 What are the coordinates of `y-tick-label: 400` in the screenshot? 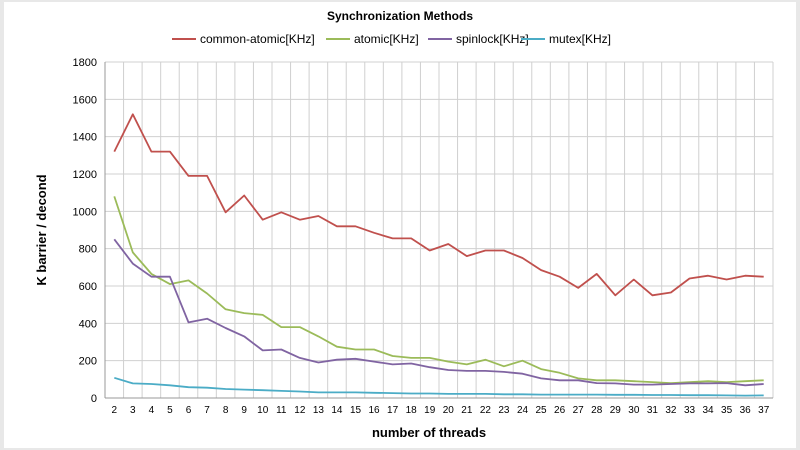 It's located at (88, 324).